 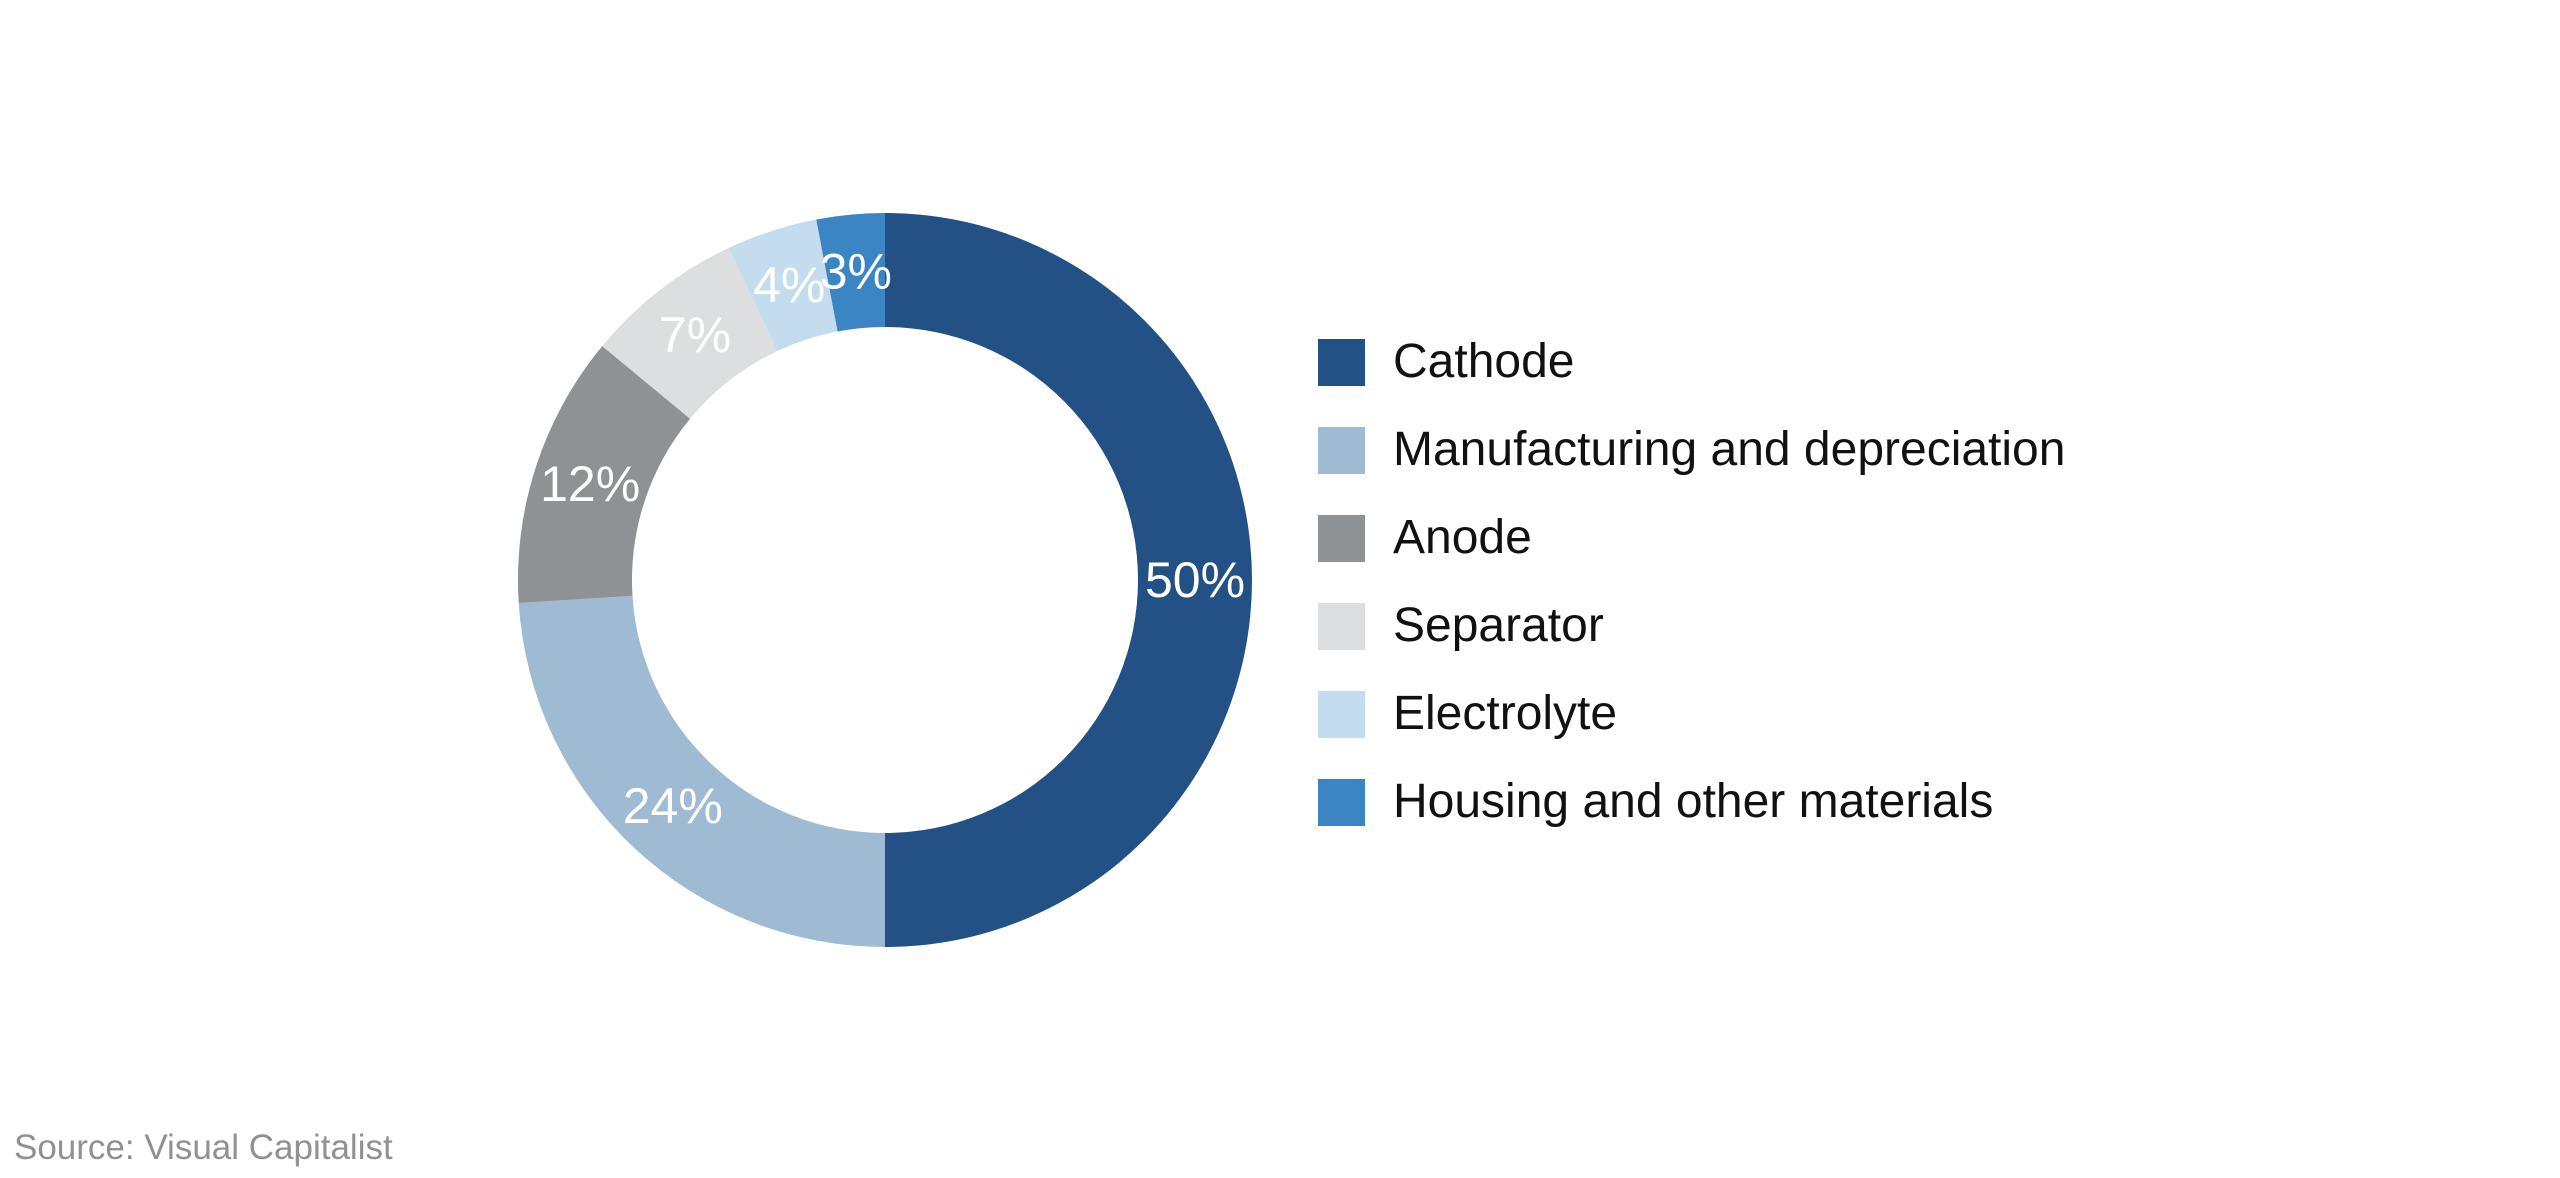 What do you see at coordinates (1484, 361) in the screenshot?
I see `legend-label: Cathode` at bounding box center [1484, 361].